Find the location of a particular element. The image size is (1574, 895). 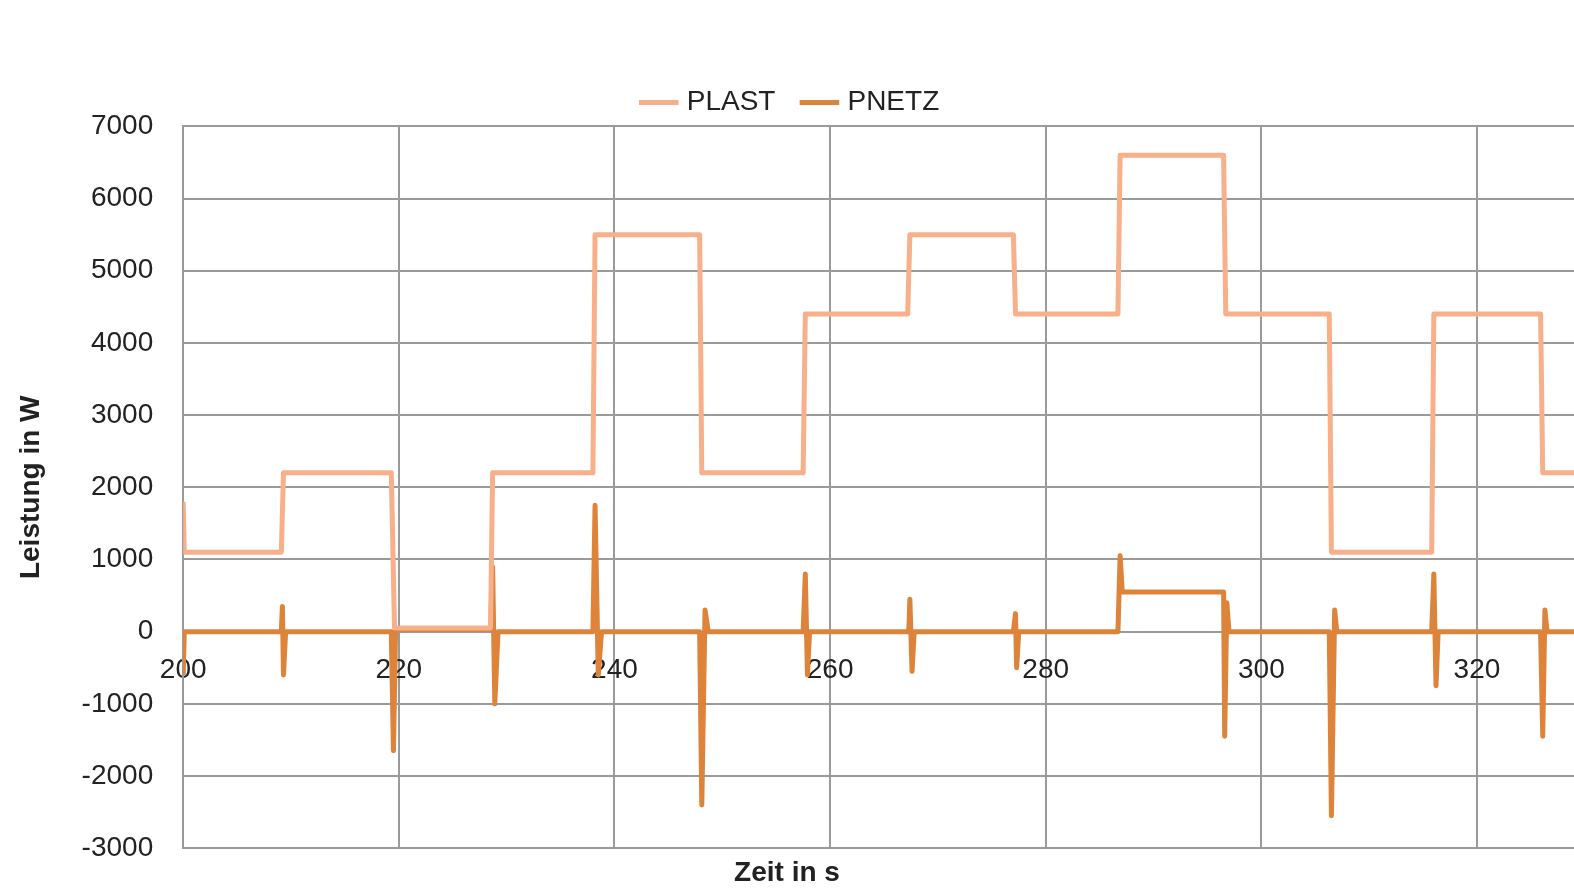

y-tick-label: 5000 is located at coordinates (122, 269).